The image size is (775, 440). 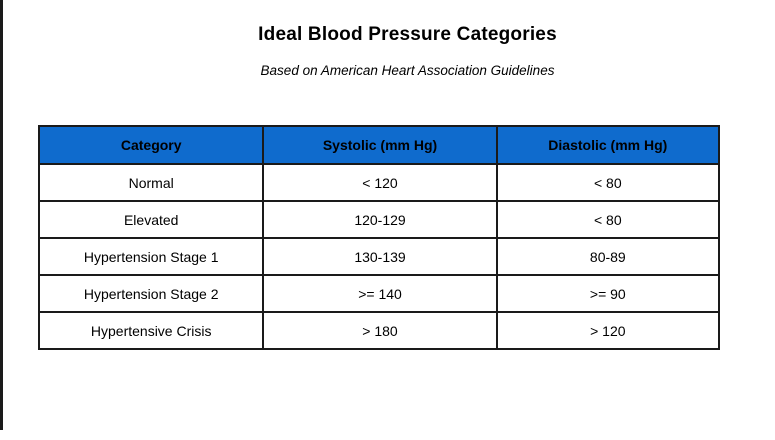 What do you see at coordinates (608, 293) in the screenshot?
I see `cell-diastolic: >= 90` at bounding box center [608, 293].